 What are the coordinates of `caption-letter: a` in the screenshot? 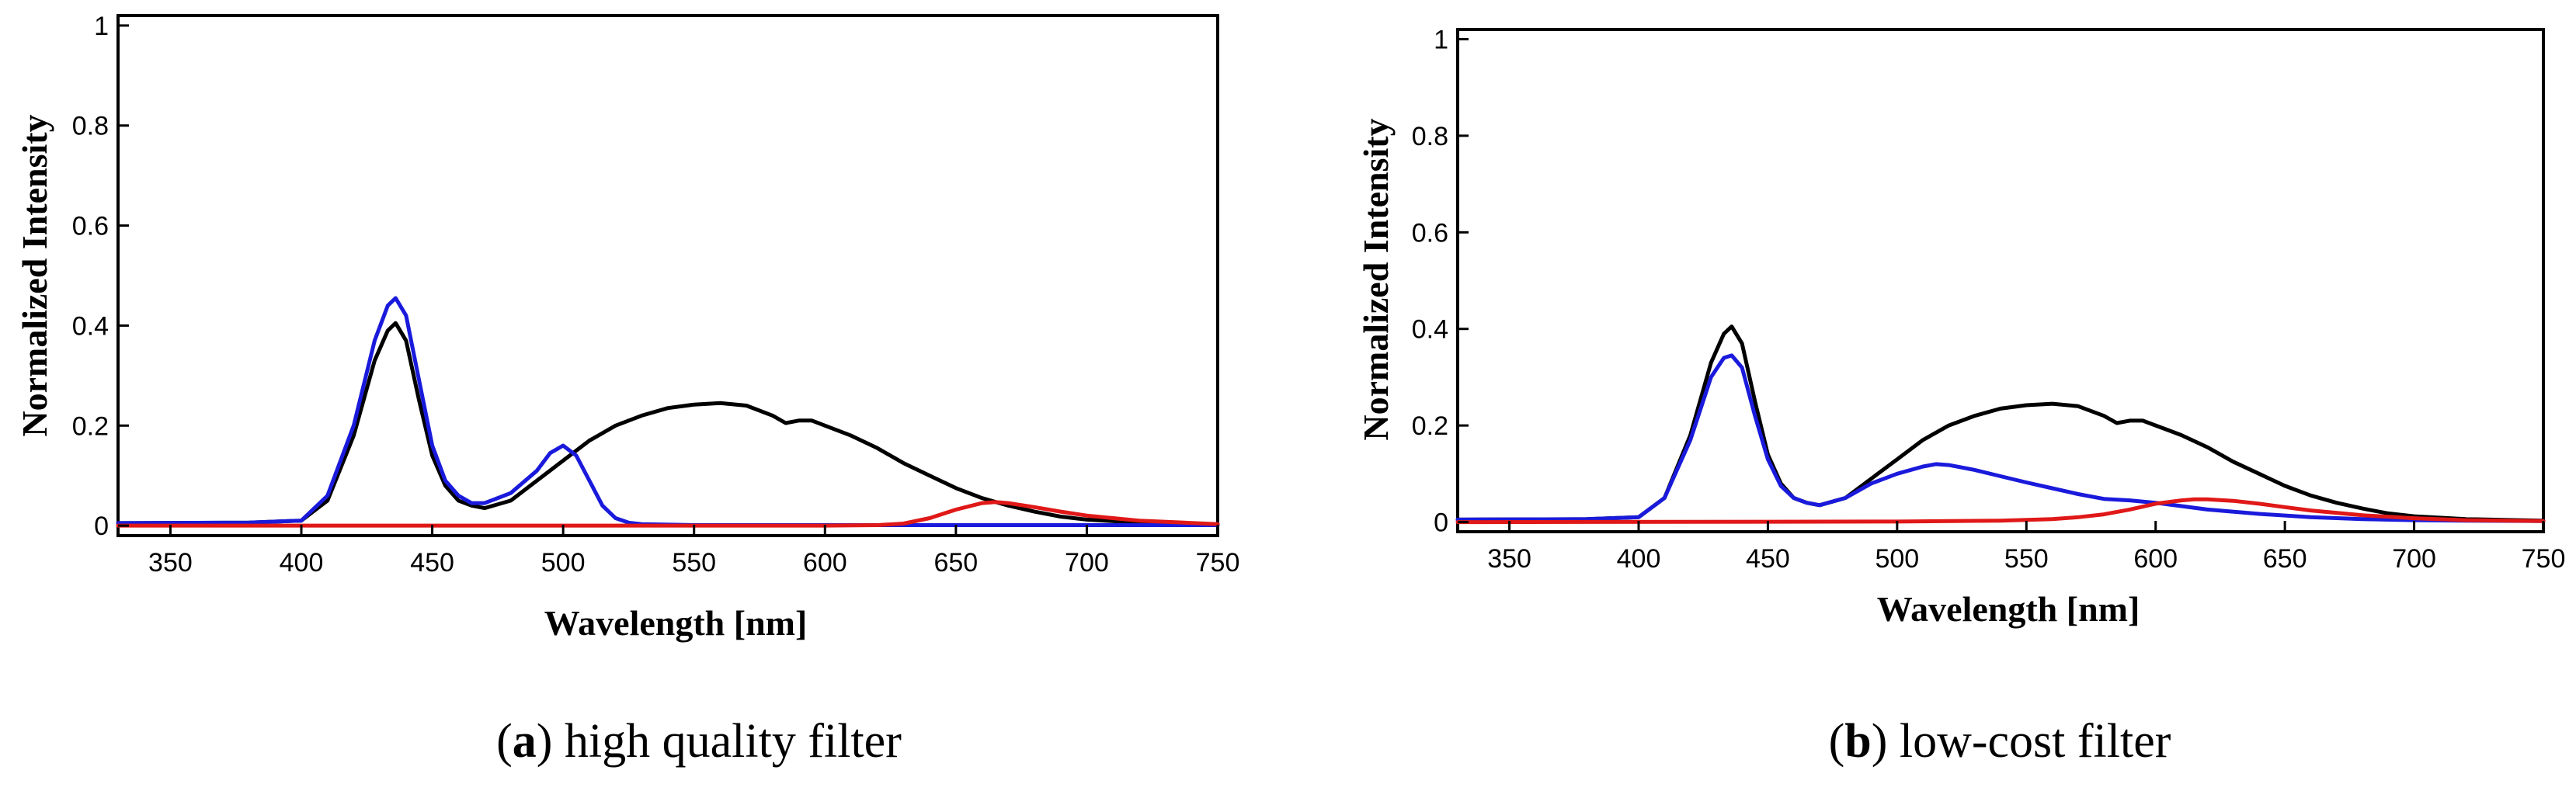 It's located at (525, 741).